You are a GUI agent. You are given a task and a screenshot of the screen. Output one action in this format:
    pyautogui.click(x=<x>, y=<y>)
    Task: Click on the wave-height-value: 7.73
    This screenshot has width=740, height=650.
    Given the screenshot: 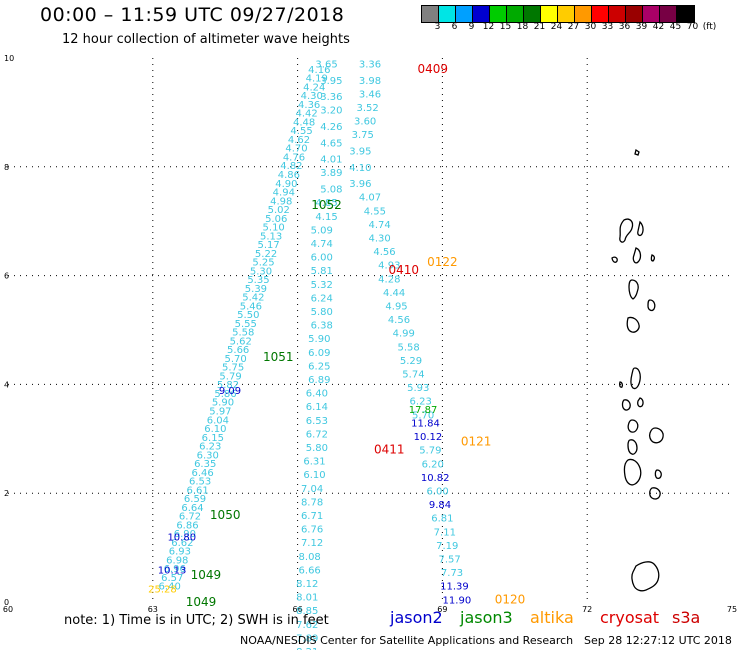 What is the action you would take?
    pyautogui.click(x=452, y=573)
    